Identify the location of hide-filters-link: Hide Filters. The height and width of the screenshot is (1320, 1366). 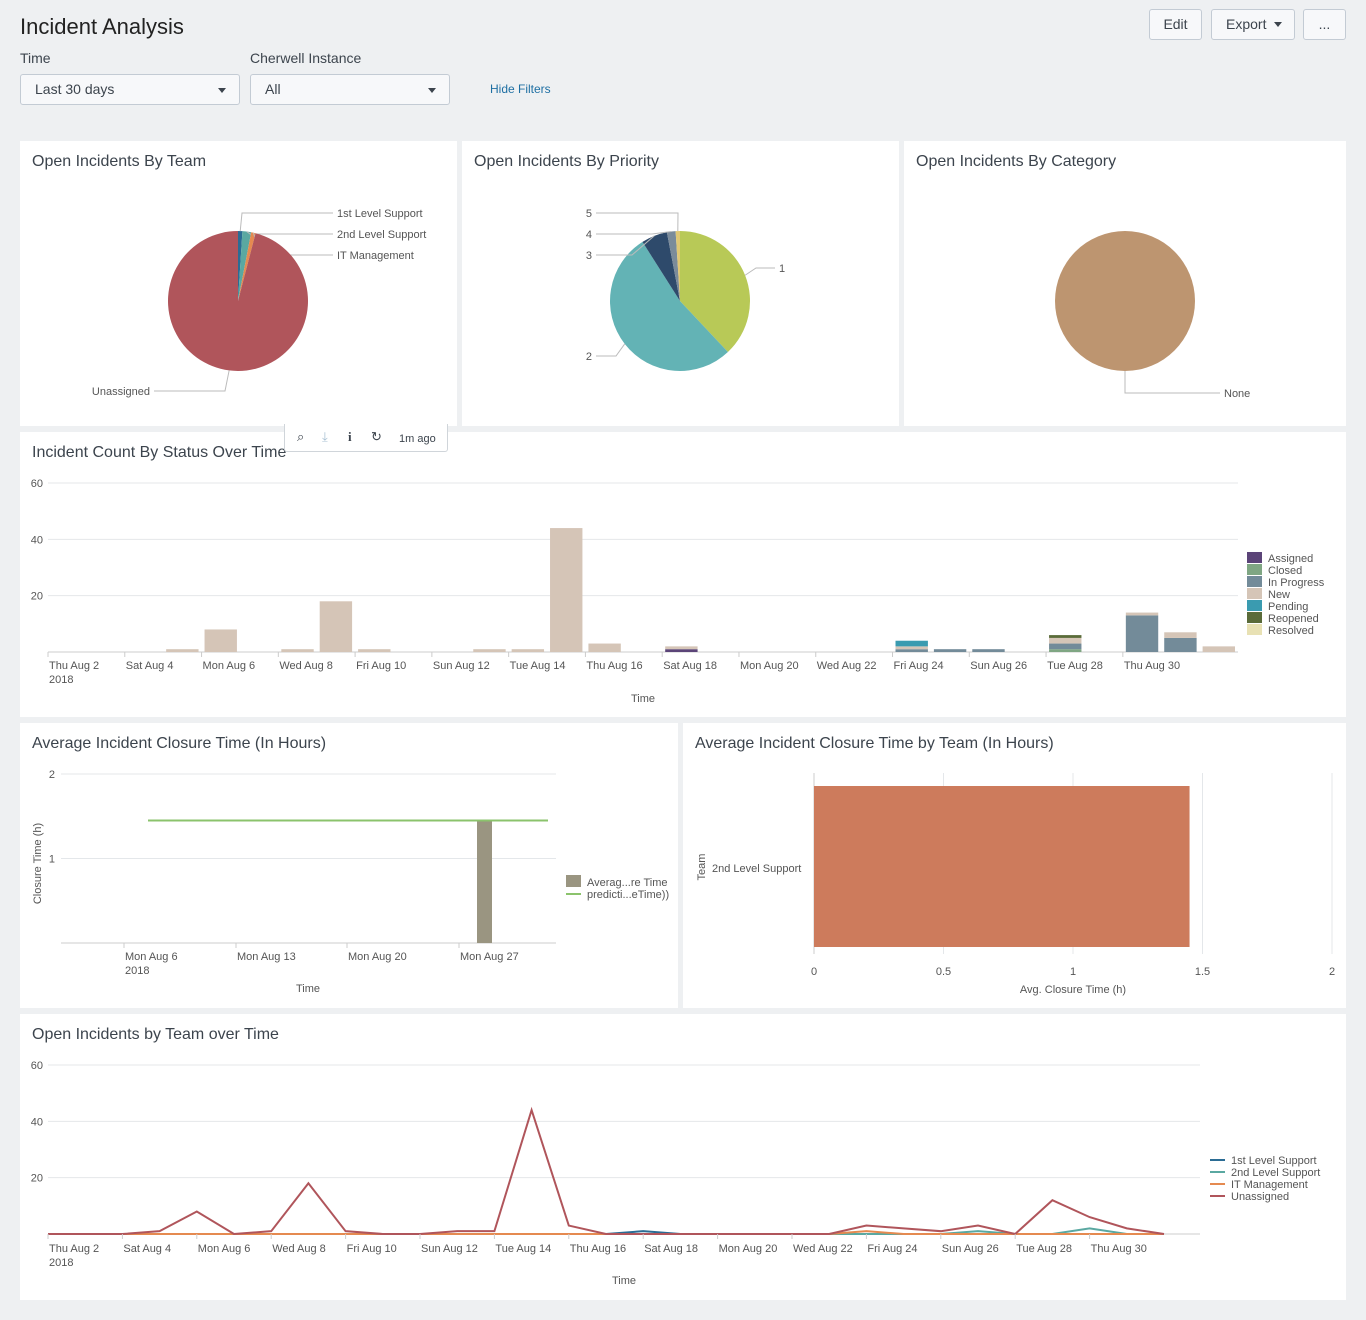
(520, 89).